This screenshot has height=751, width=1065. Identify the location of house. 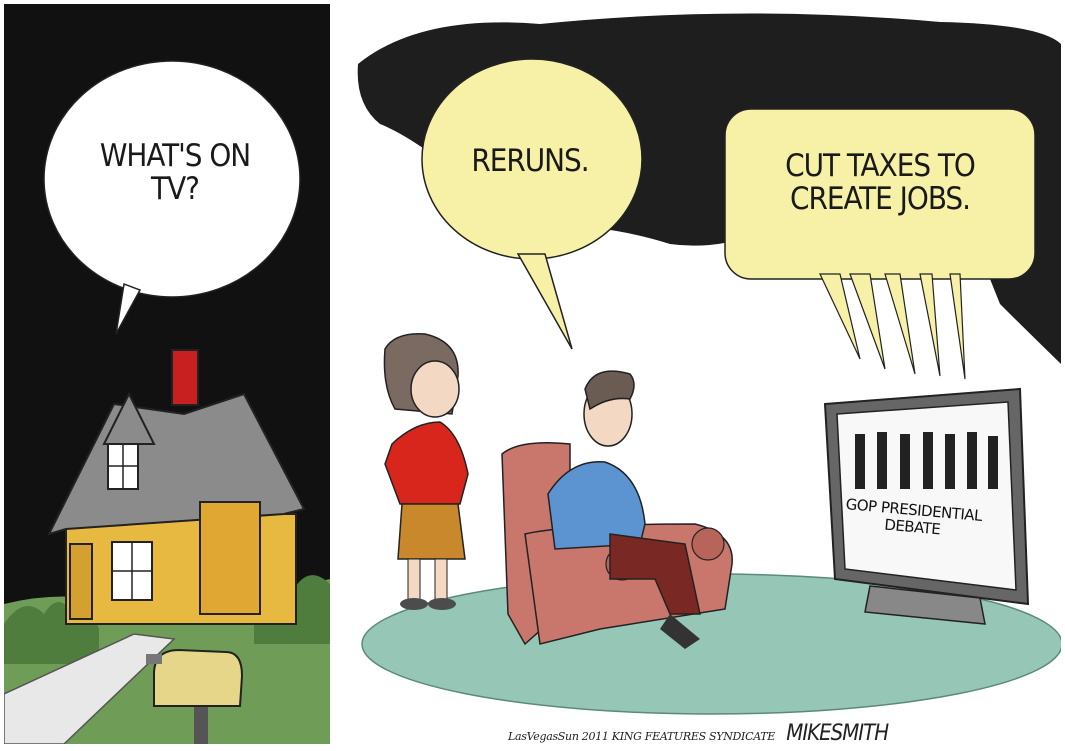
(176, 508).